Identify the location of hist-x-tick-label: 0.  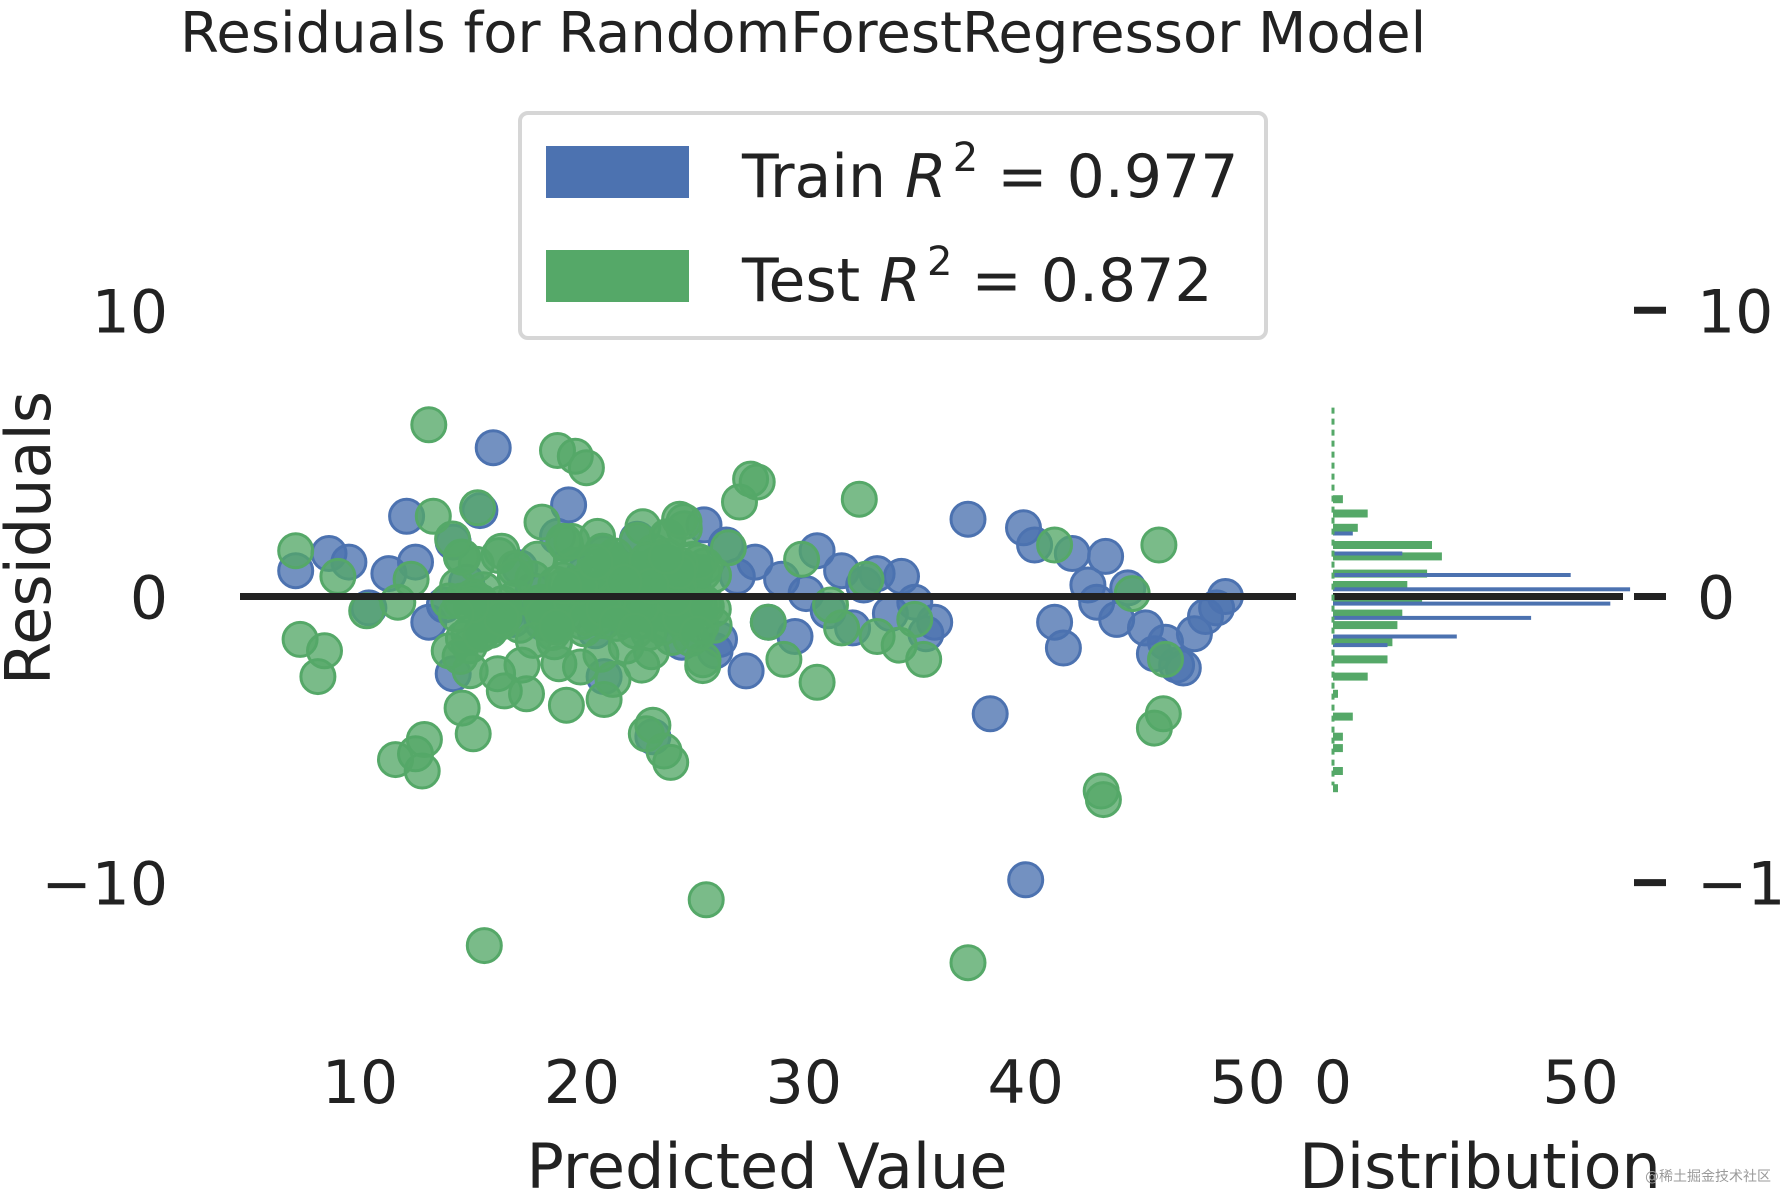
(1333, 1083).